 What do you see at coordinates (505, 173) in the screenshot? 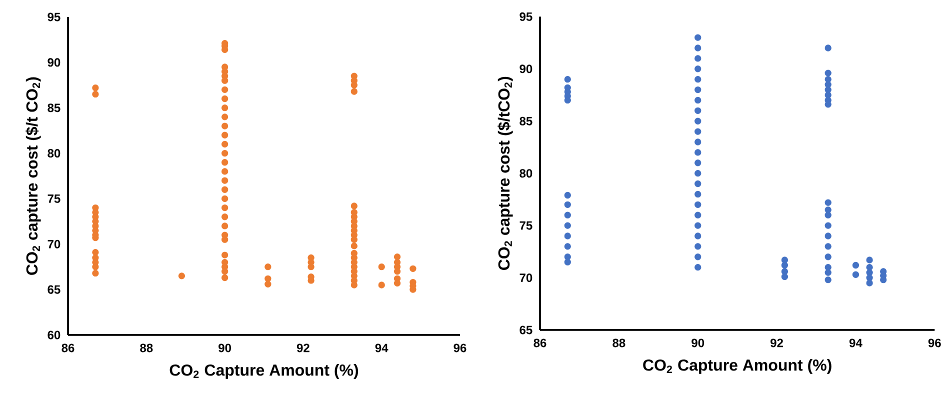
I see `y-axis-title: CO$_{2}$ capture cost ($/tCO$_{2}$)` at bounding box center [505, 173].